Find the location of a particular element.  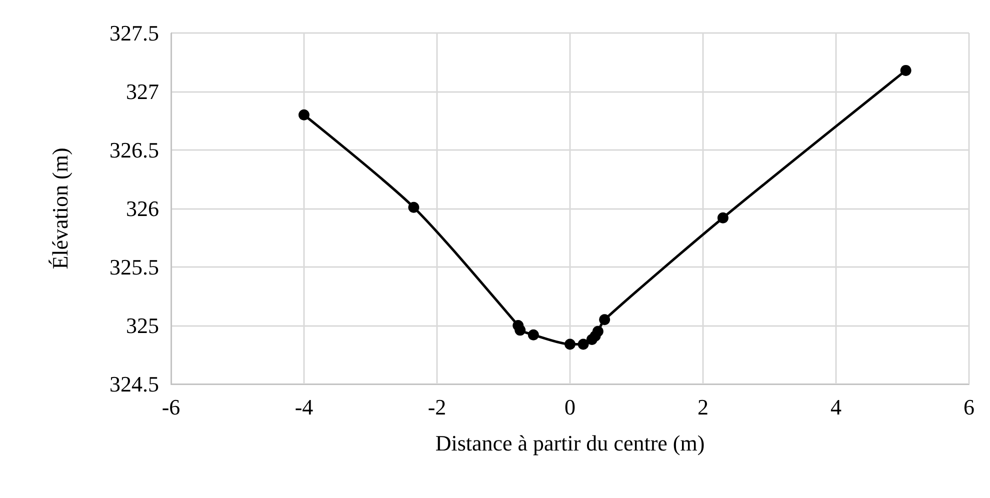

y-tick-label: 326.5 is located at coordinates (134, 150).